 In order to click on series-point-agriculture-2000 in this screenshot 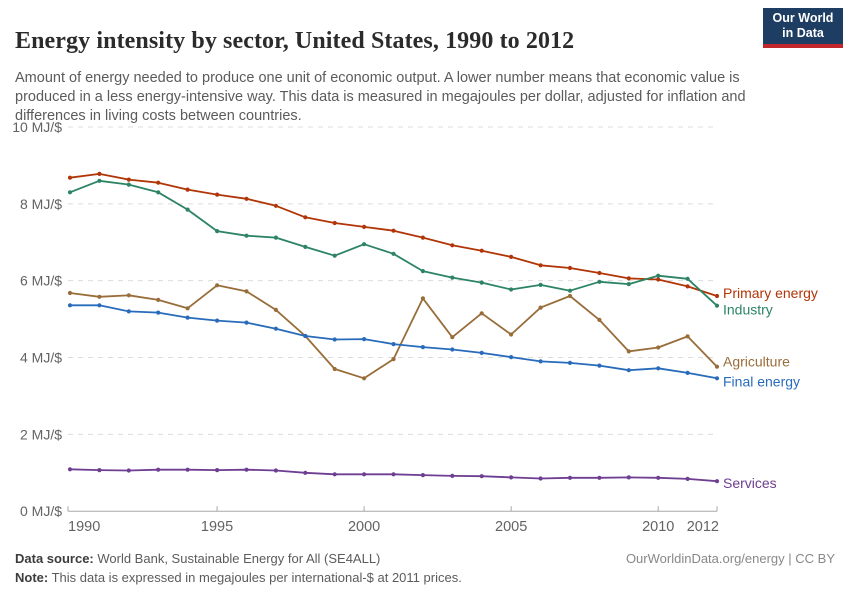, I will do `click(364, 378)`.